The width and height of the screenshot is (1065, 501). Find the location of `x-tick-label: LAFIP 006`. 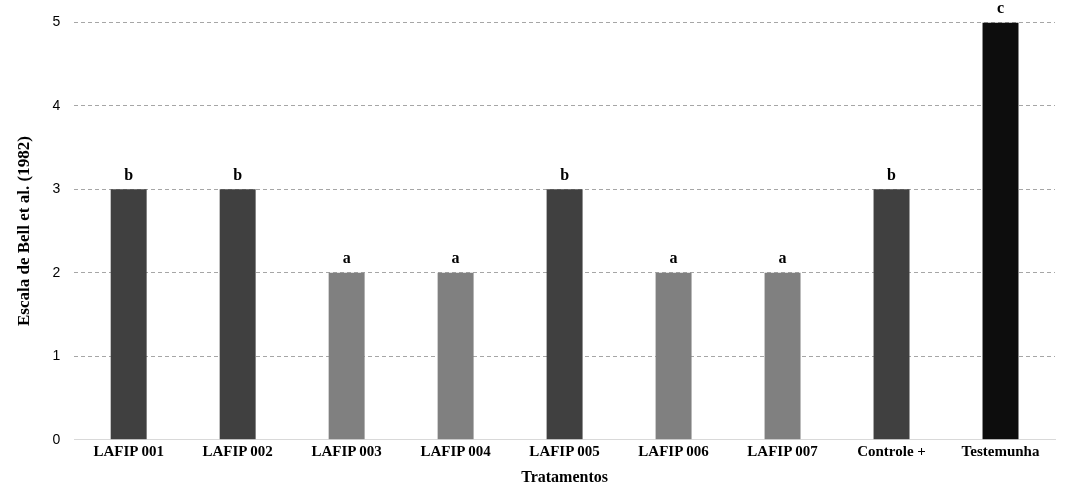

x-tick-label: LAFIP 006 is located at coordinates (674, 450).